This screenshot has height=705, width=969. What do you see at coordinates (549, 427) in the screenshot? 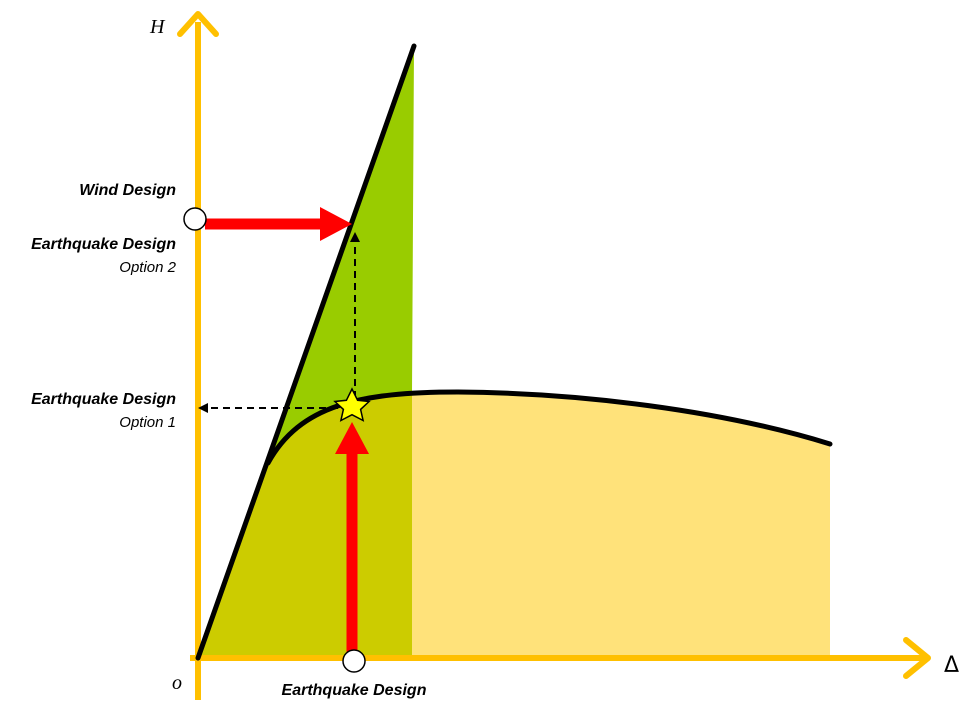
I see `capacity-curve` at bounding box center [549, 427].